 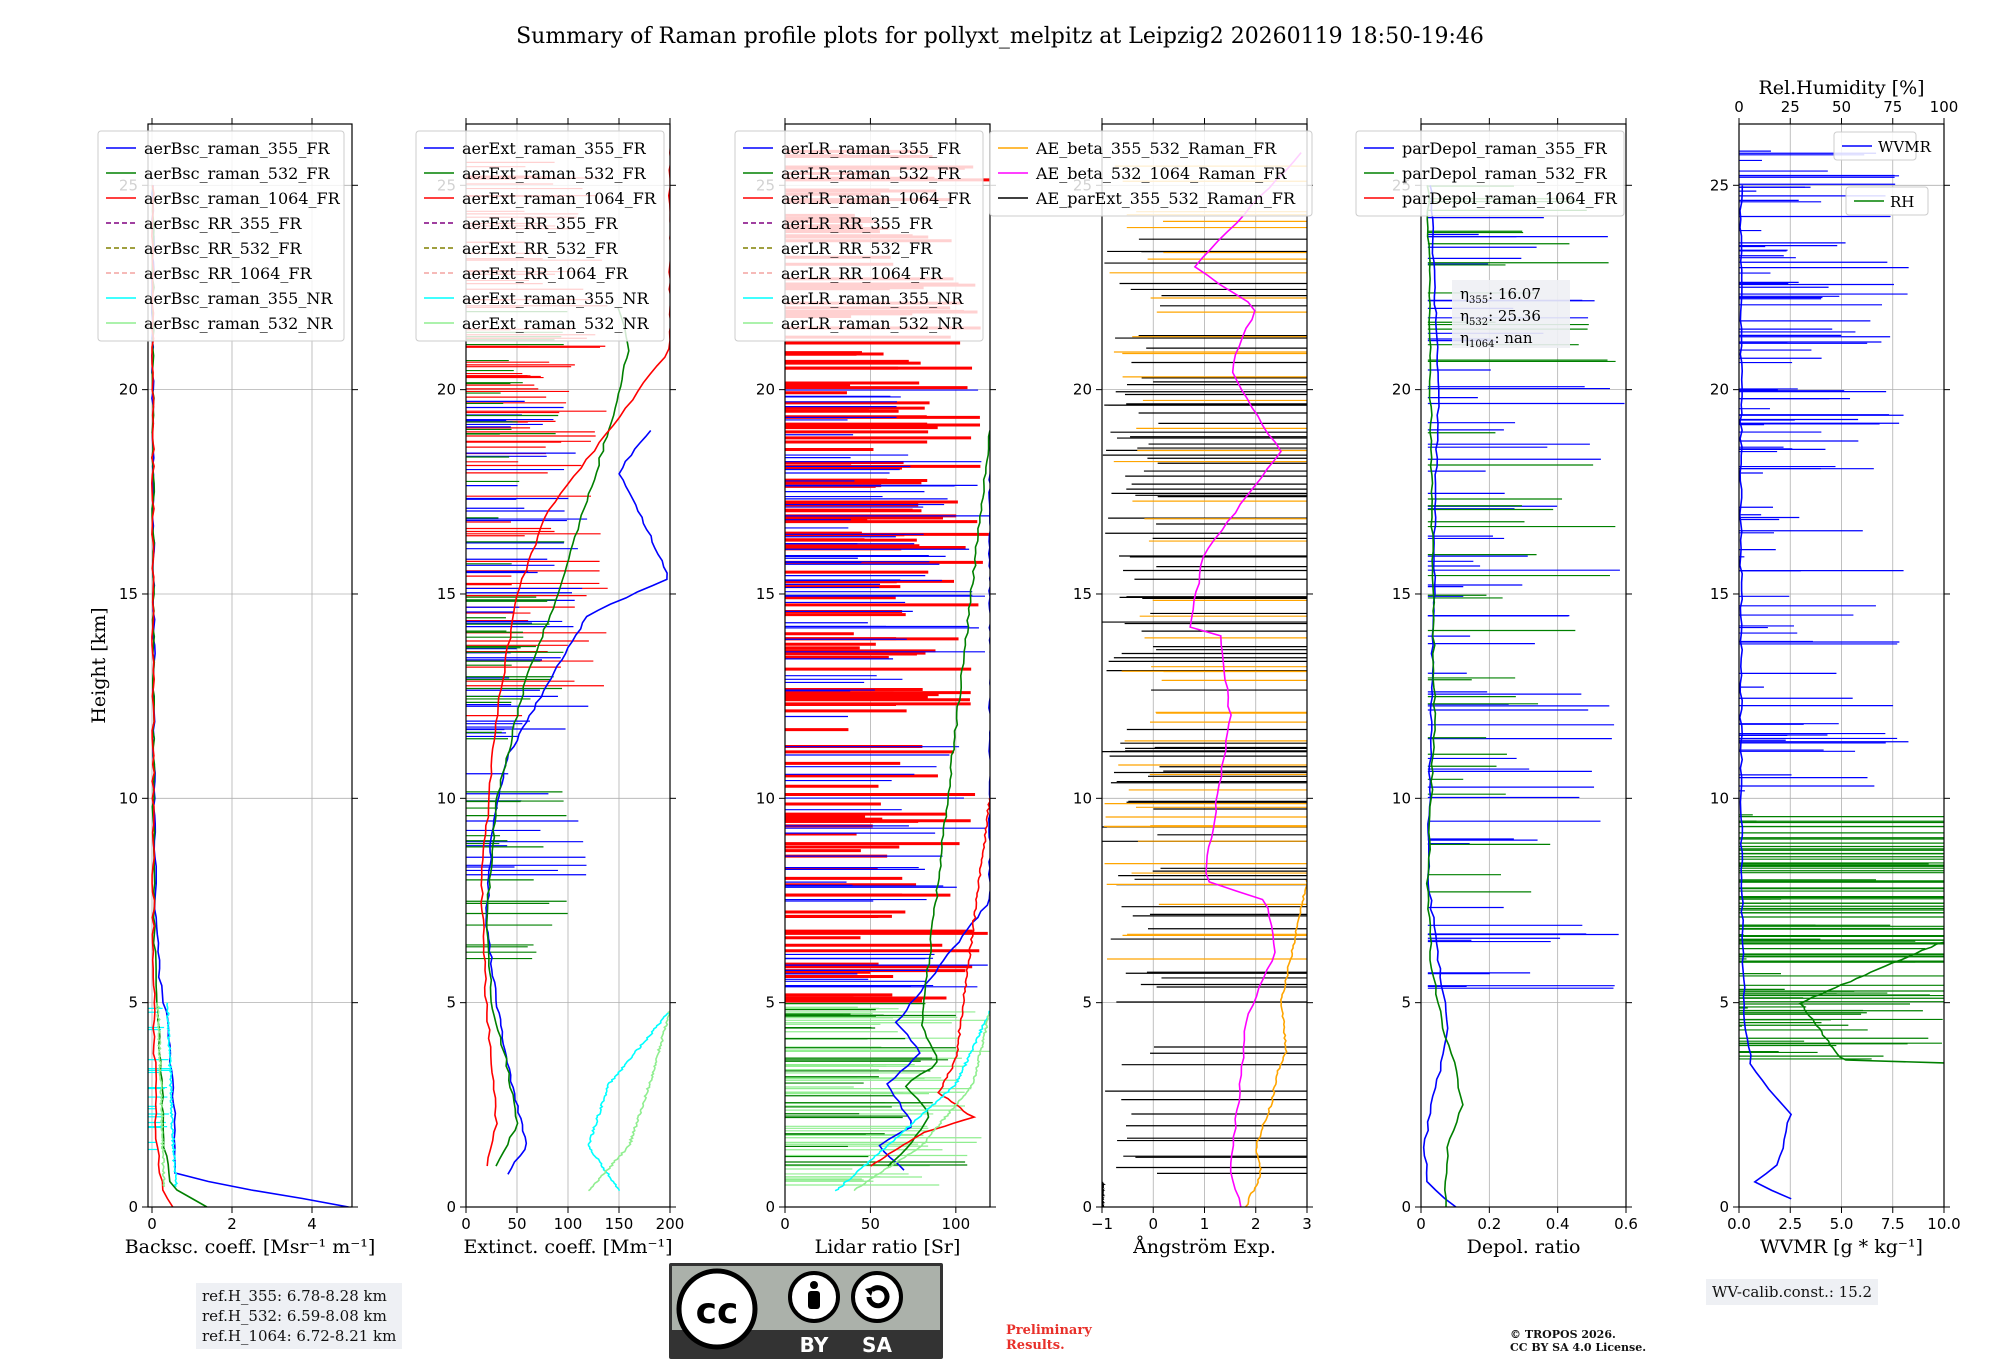 I want to click on legend-label: WVMR, so click(x=1905, y=147).